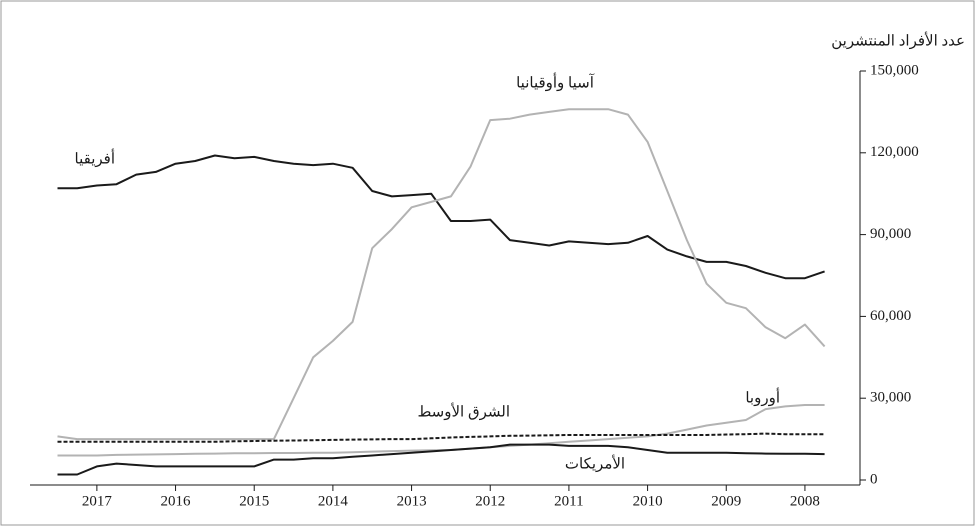 The height and width of the screenshot is (526, 975). Describe the element at coordinates (890, 234) in the screenshot. I see `y-tick-label: 90,000` at that location.